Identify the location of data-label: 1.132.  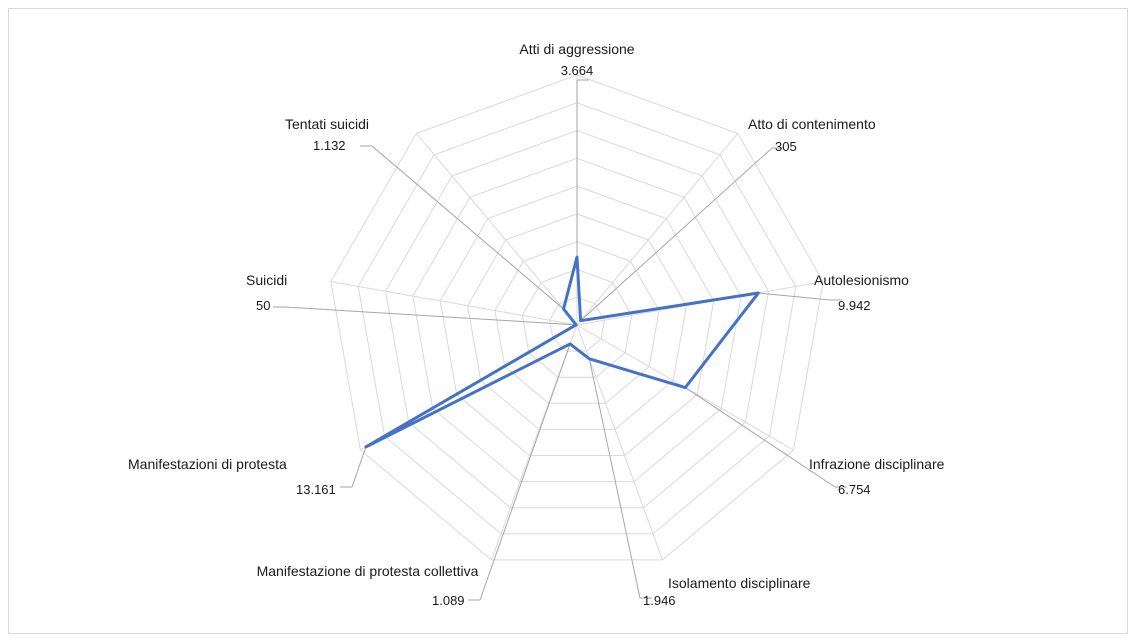
(329, 145).